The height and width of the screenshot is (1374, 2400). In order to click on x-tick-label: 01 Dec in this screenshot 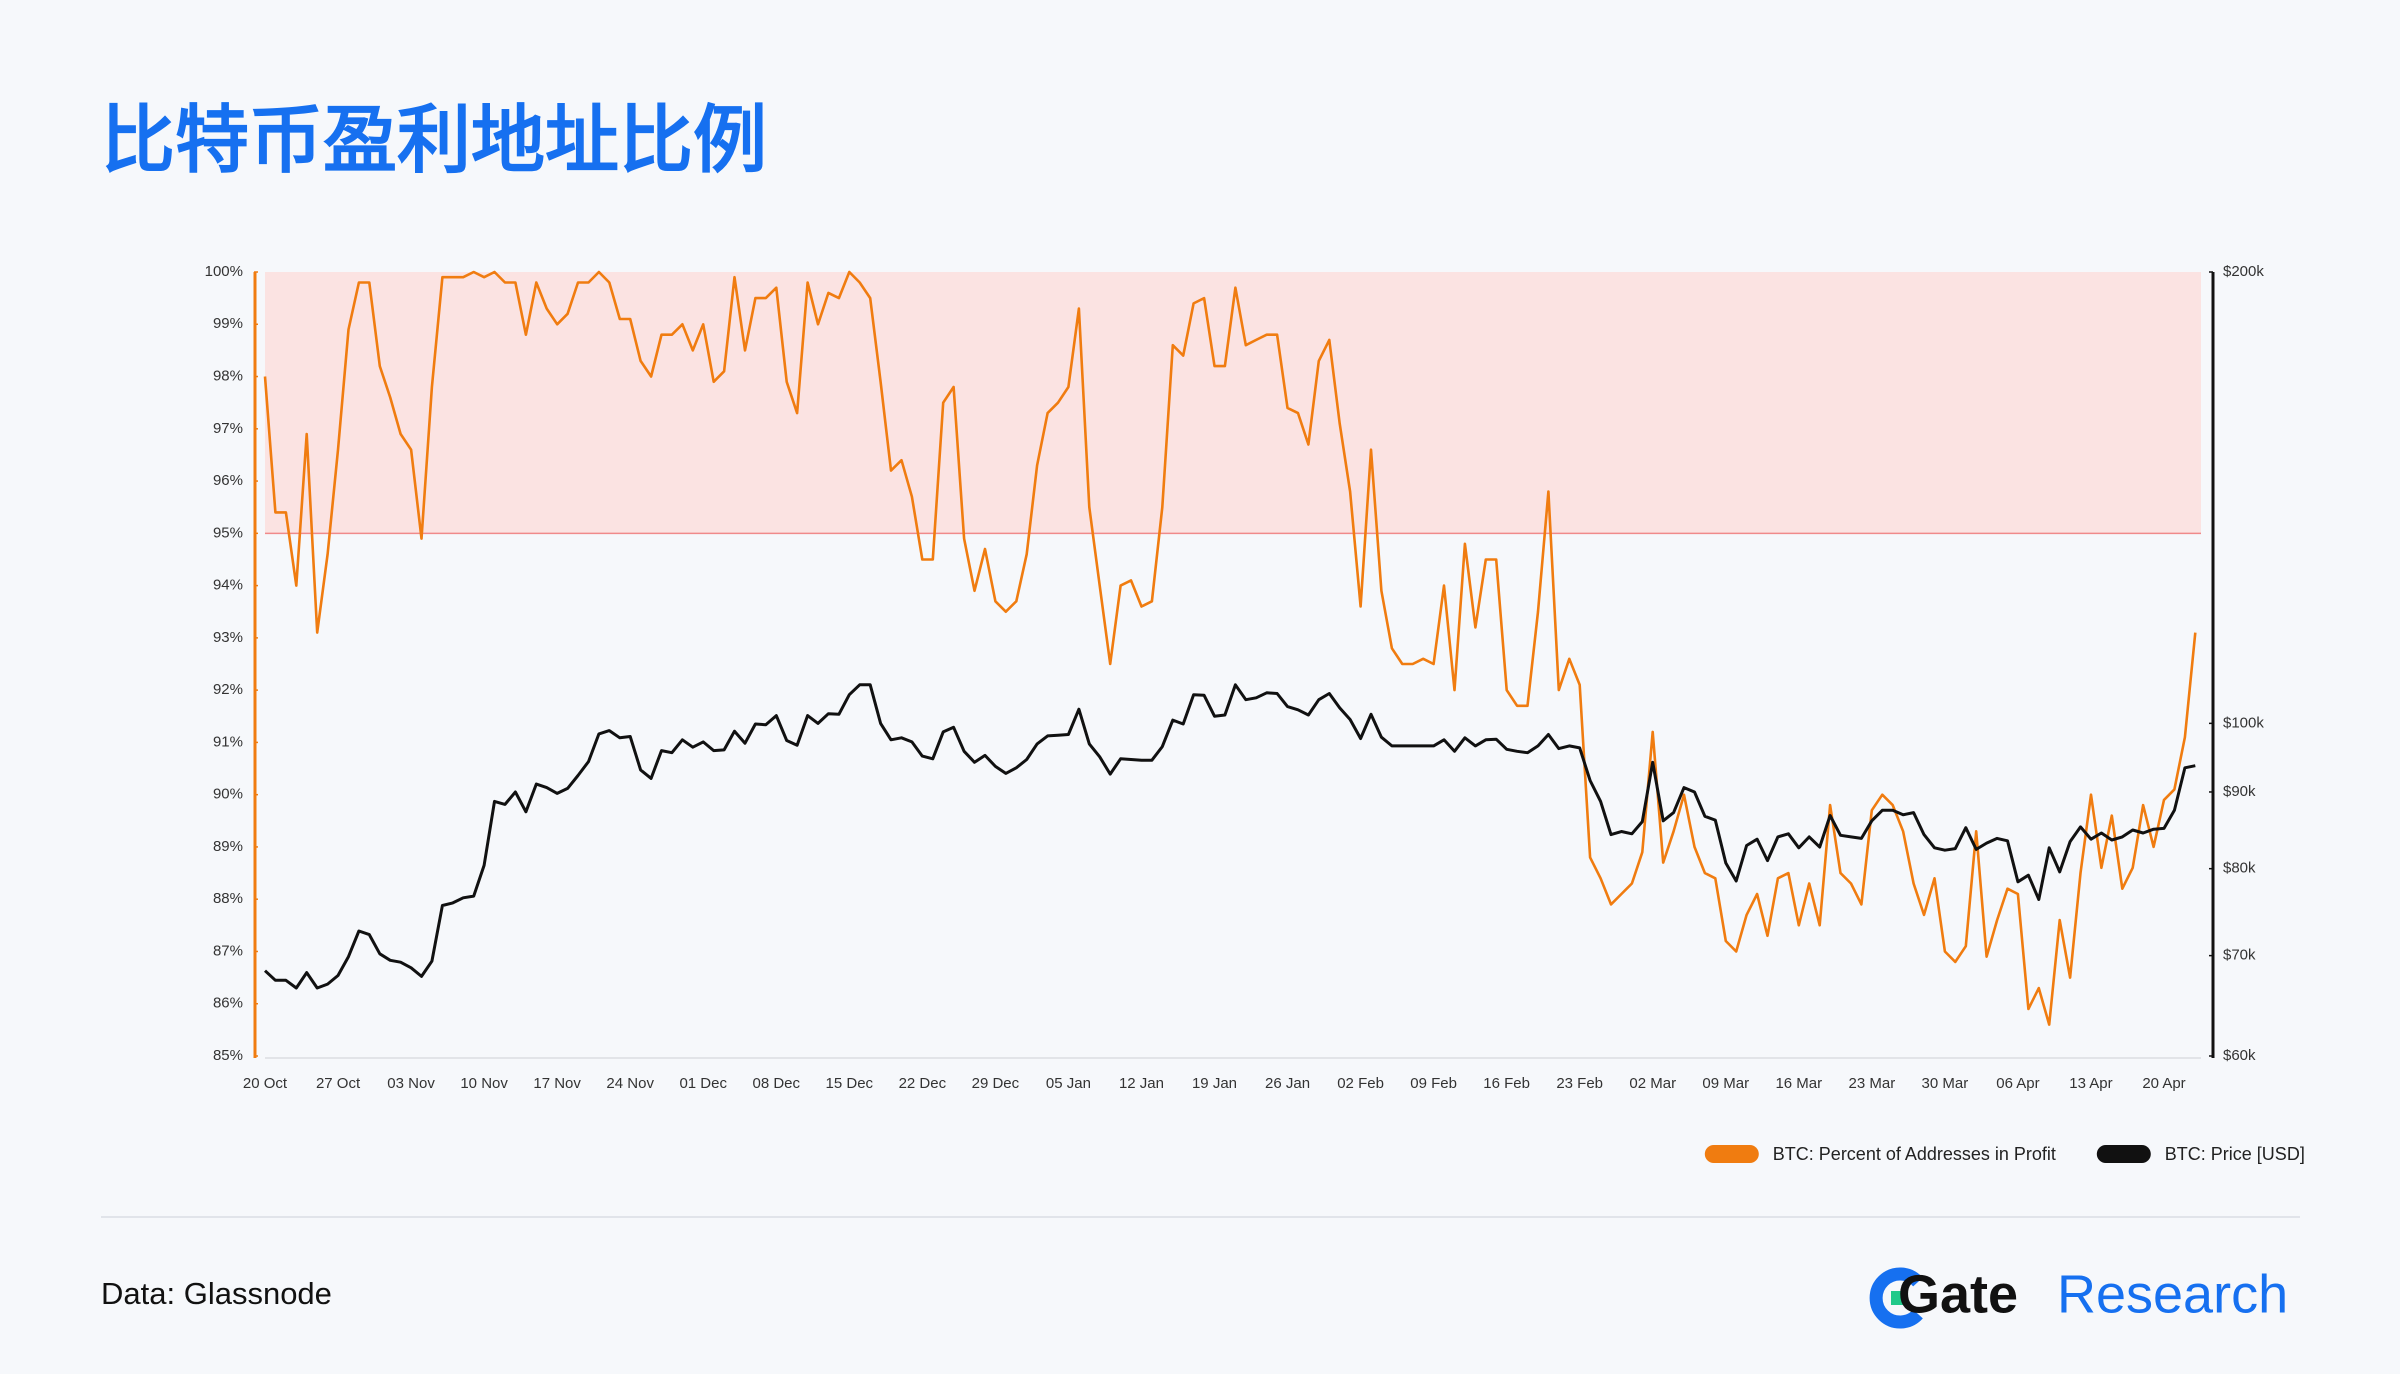, I will do `click(703, 1083)`.